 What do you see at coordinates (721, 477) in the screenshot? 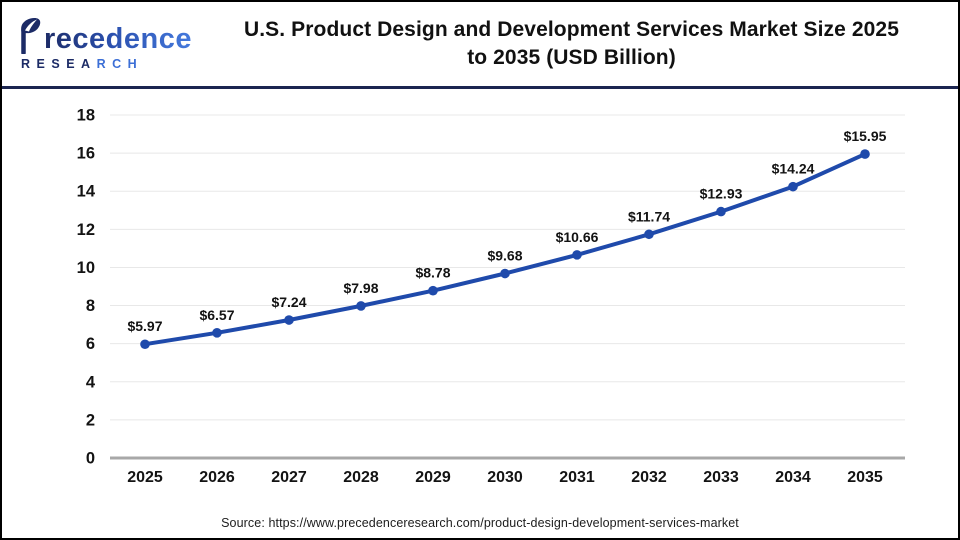
I see `x-tick-label: 2033` at bounding box center [721, 477].